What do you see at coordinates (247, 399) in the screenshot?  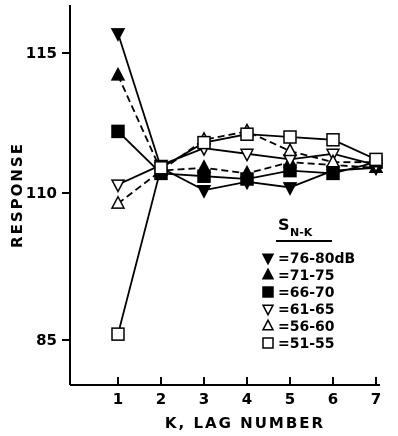 I see `x-tick-label: 4` at bounding box center [247, 399].